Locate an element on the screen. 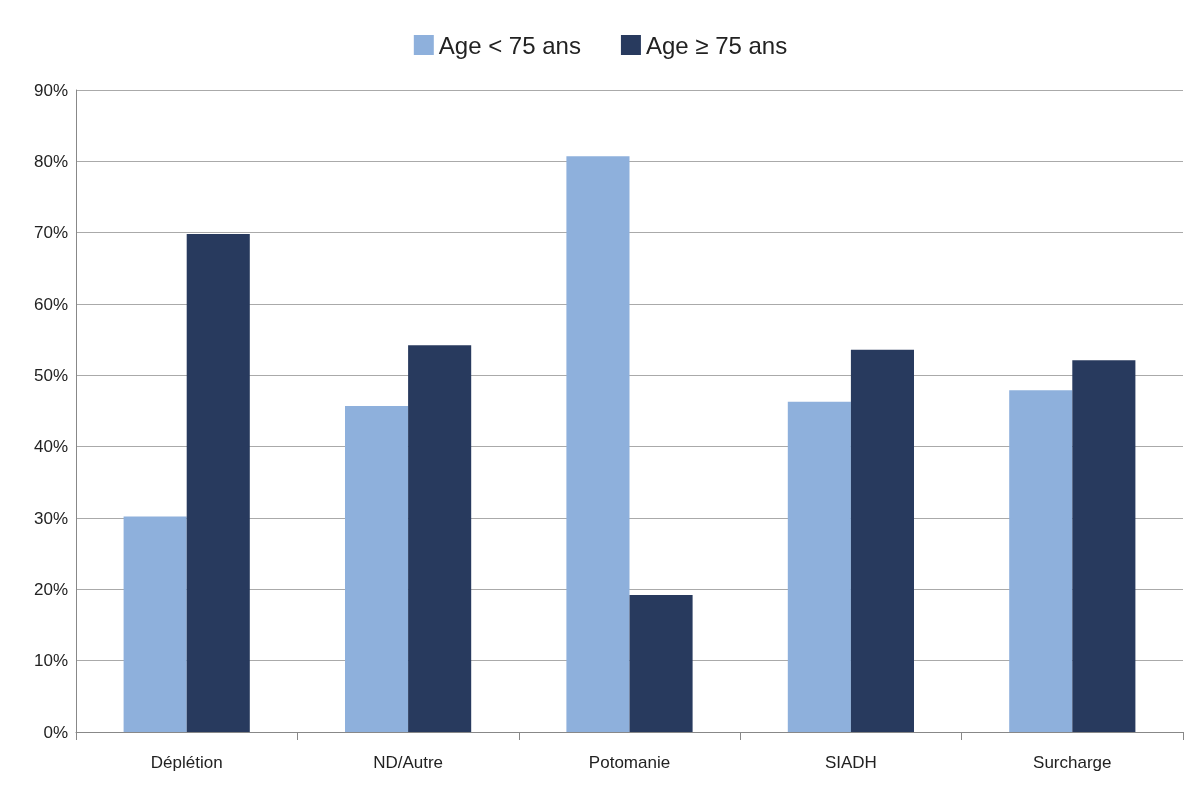  y-tick-label: 70% is located at coordinates (50, 233).